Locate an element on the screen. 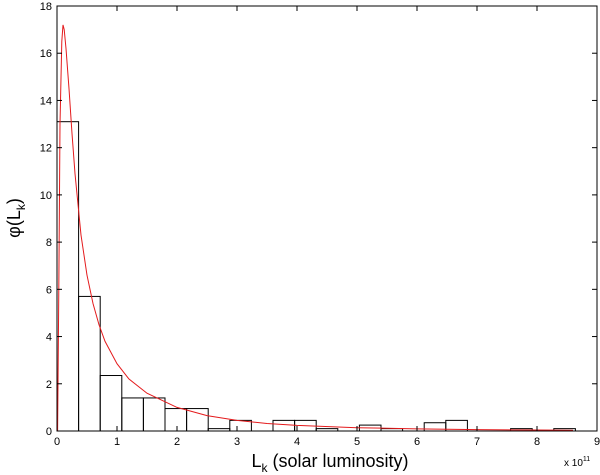  x-tick-label: 2 is located at coordinates (177, 442).